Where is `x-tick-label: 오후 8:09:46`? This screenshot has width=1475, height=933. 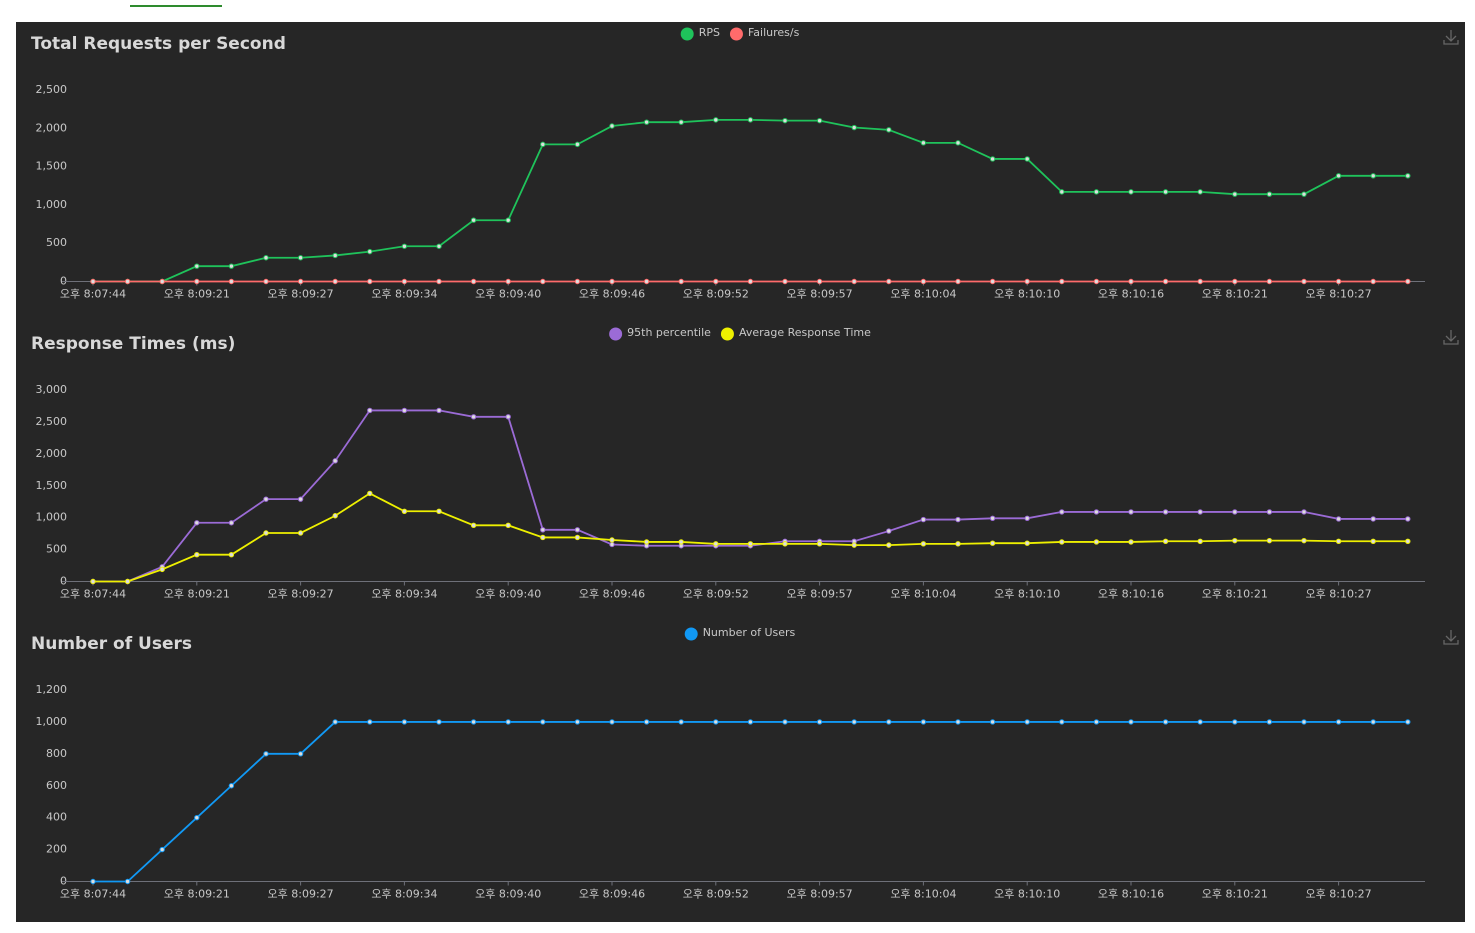 x-tick-label: 오후 8:09:46 is located at coordinates (612, 294).